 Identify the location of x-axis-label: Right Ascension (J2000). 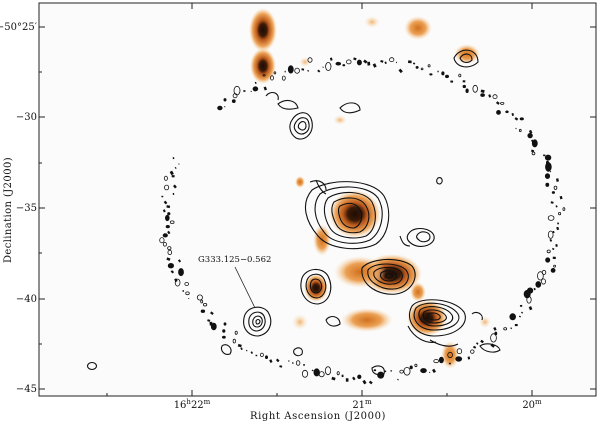
(318, 416).